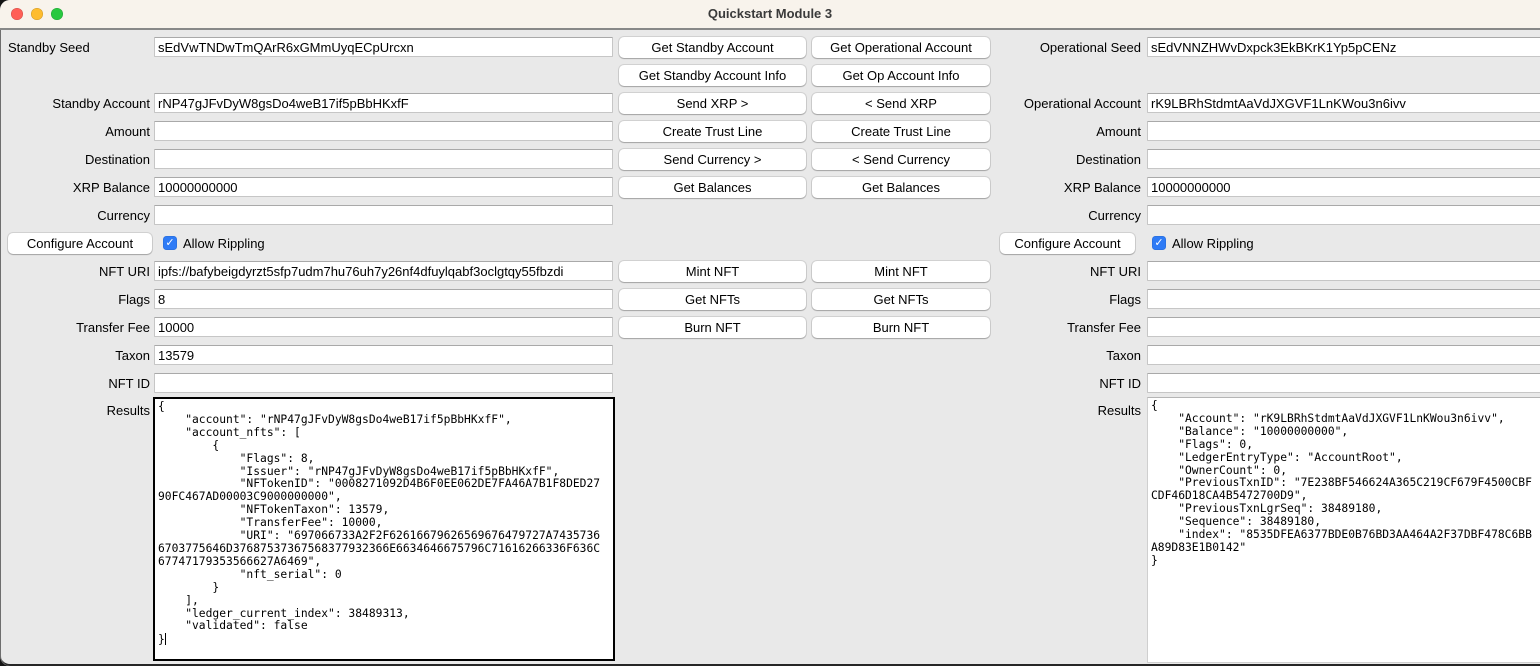 The image size is (1540, 666). What do you see at coordinates (1114, 215) in the screenshot?
I see `operational-currency-label: Currency` at bounding box center [1114, 215].